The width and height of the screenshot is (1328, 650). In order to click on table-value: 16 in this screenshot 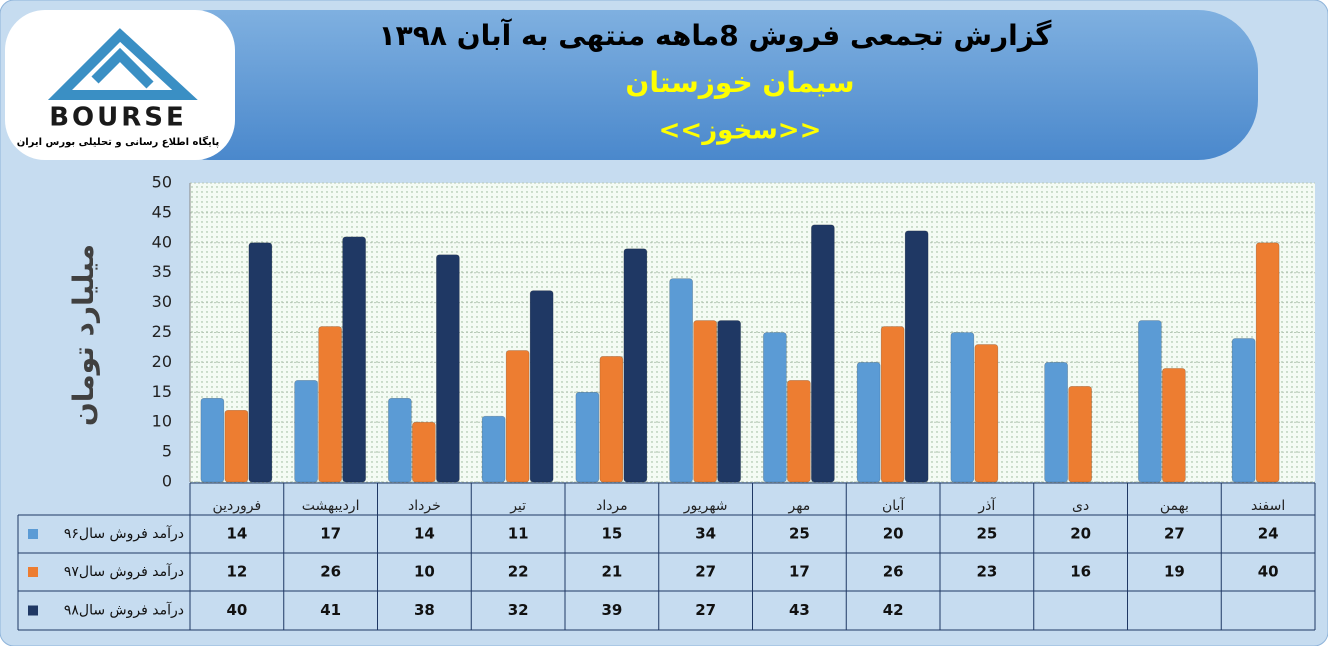, I will do `click(1080, 572)`.